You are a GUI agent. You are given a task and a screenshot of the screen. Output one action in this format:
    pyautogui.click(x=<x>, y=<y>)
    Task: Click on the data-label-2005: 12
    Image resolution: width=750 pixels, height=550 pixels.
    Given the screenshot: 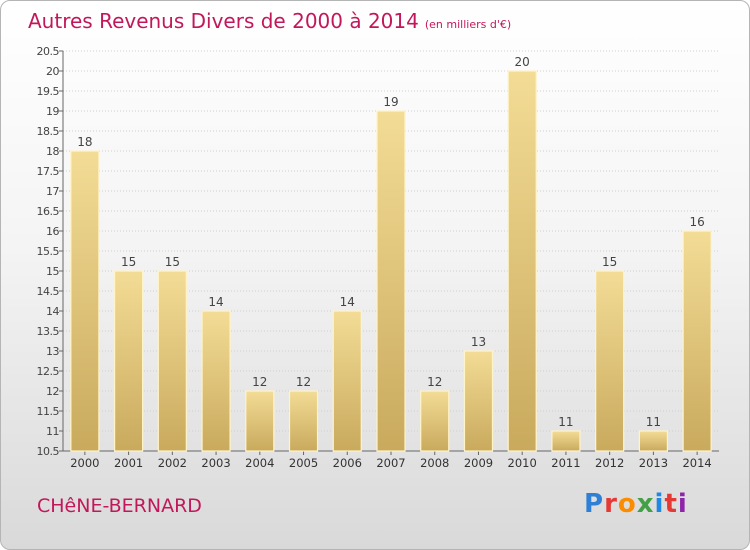 What is the action you would take?
    pyautogui.click(x=303, y=382)
    